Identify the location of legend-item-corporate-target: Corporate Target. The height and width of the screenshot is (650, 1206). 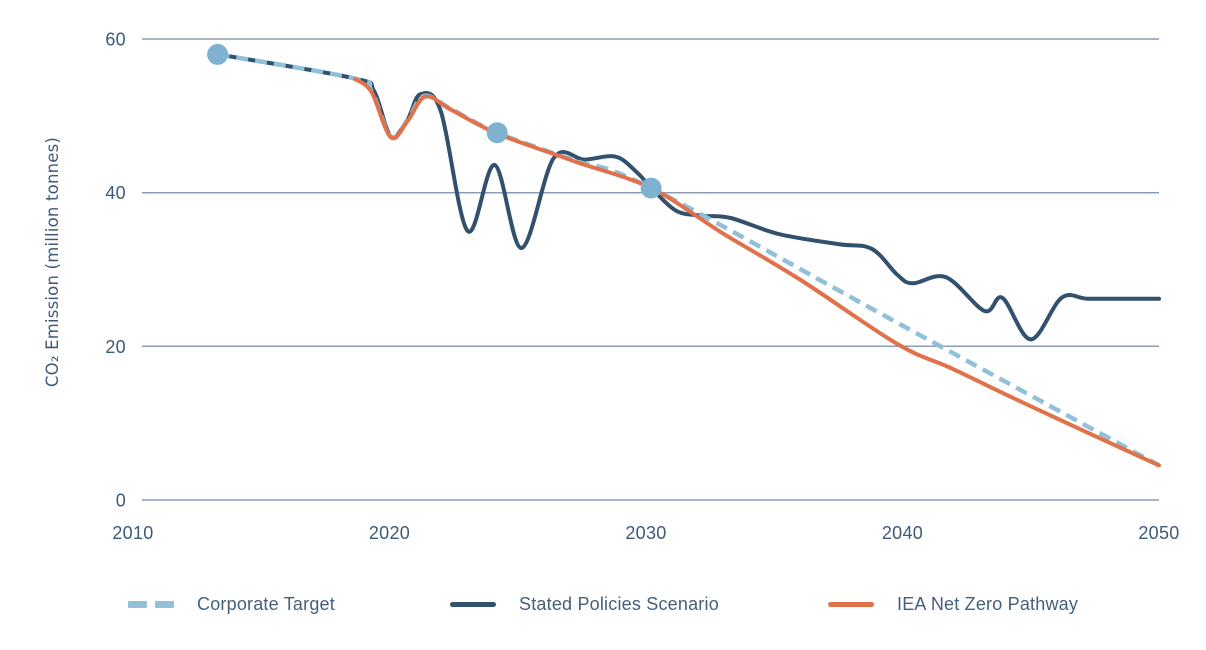
(231, 604).